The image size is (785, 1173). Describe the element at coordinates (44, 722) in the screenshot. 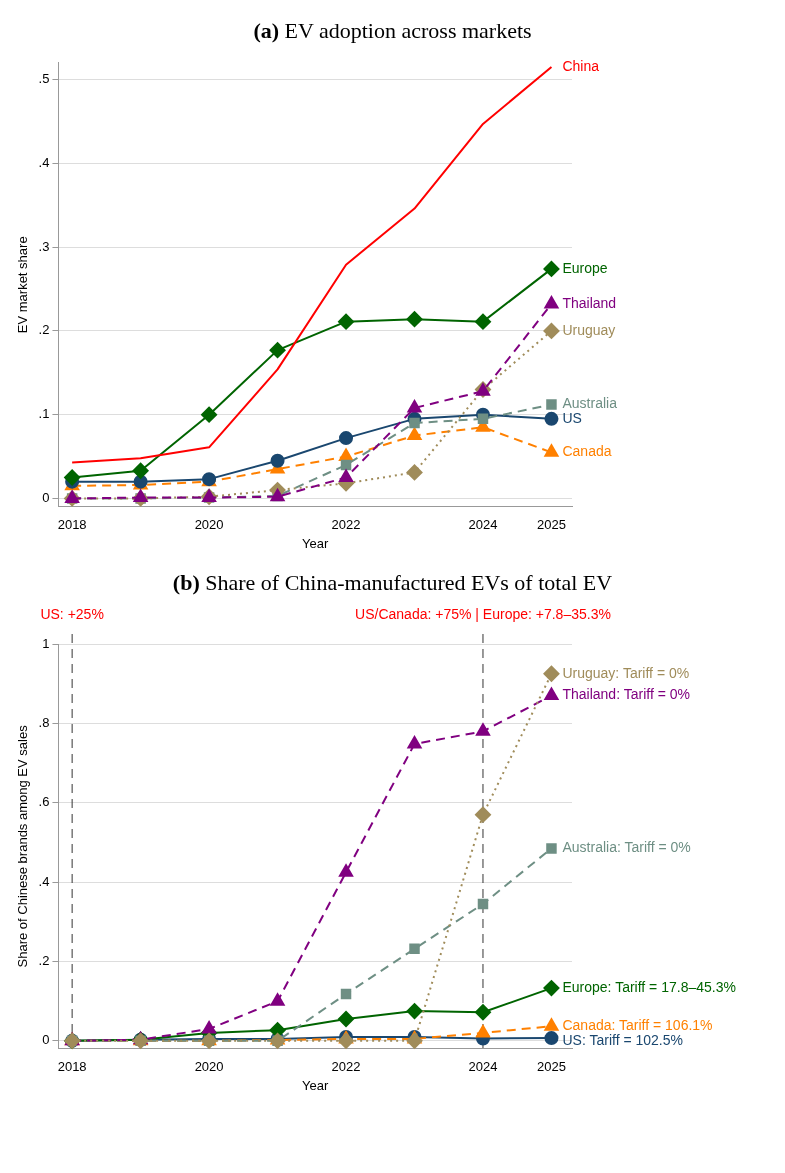

I see `y-tick-label: .8` at that location.